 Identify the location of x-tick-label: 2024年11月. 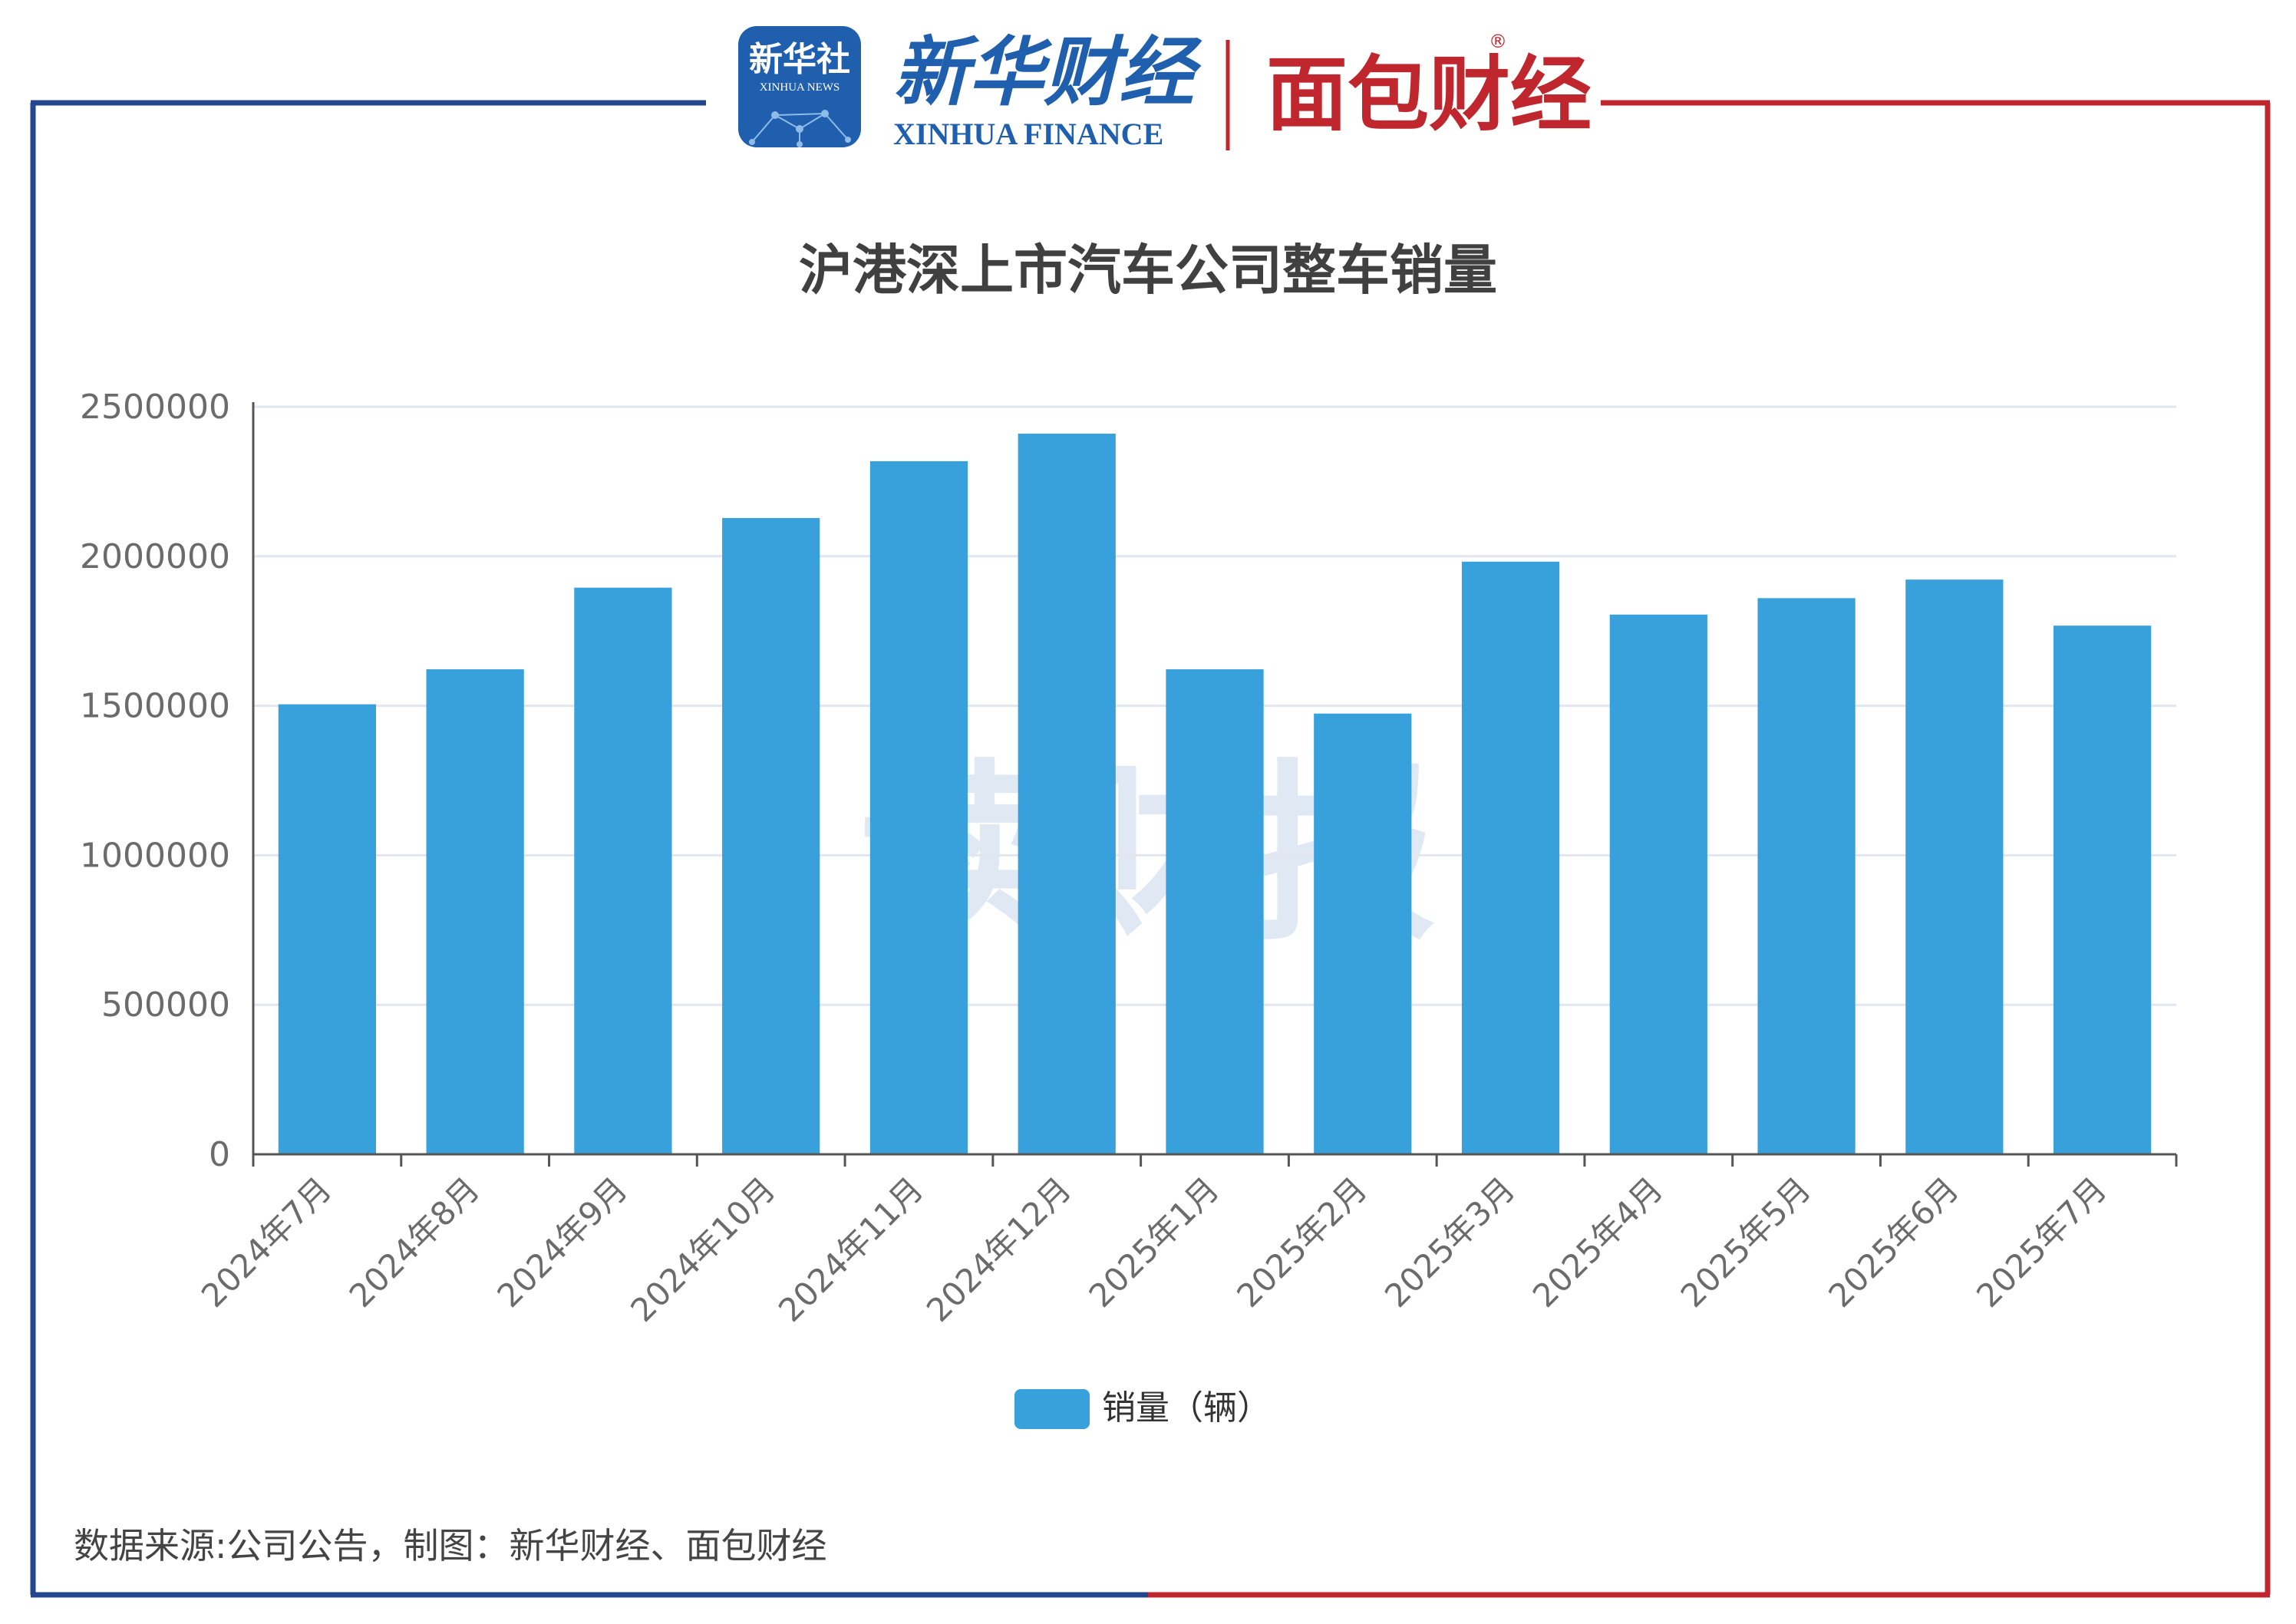
(850, 1249).